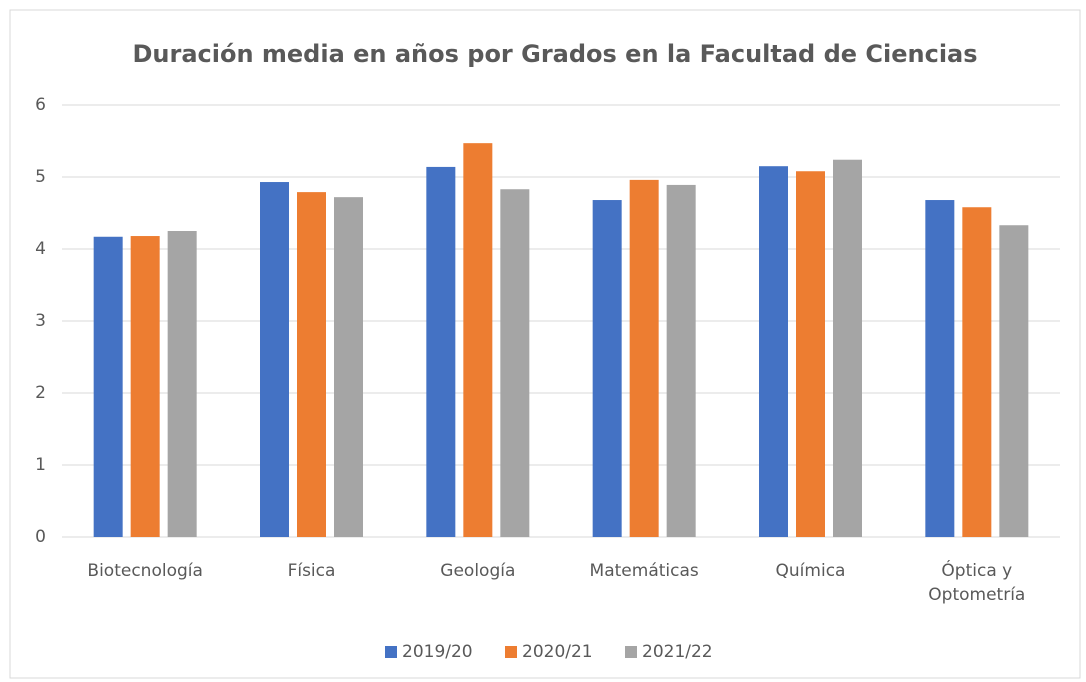 The height and width of the screenshot is (682, 1086). I want to click on legend-label: 2021/22, so click(677, 652).